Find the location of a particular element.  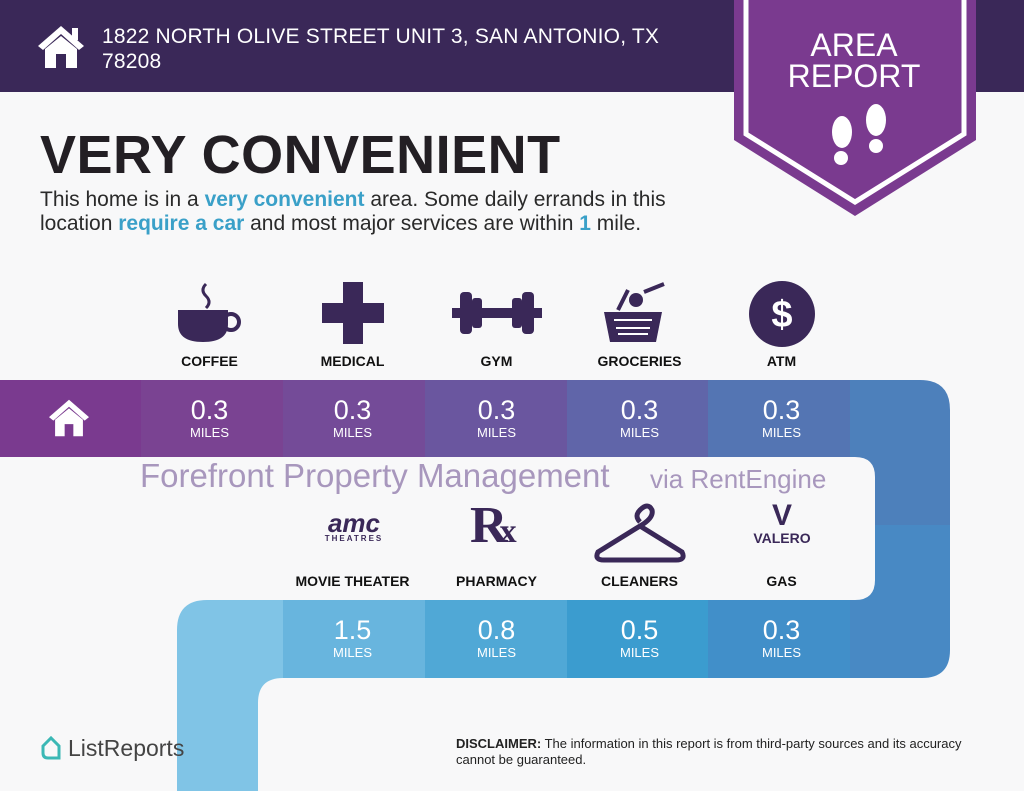

medical-cross-icon is located at coordinates (353, 313).